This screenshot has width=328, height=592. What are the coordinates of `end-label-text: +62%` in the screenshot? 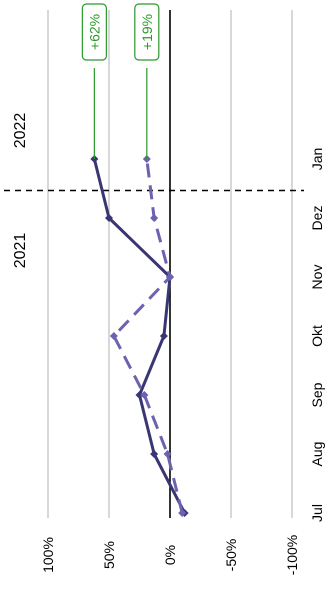 It's located at (94, 32).